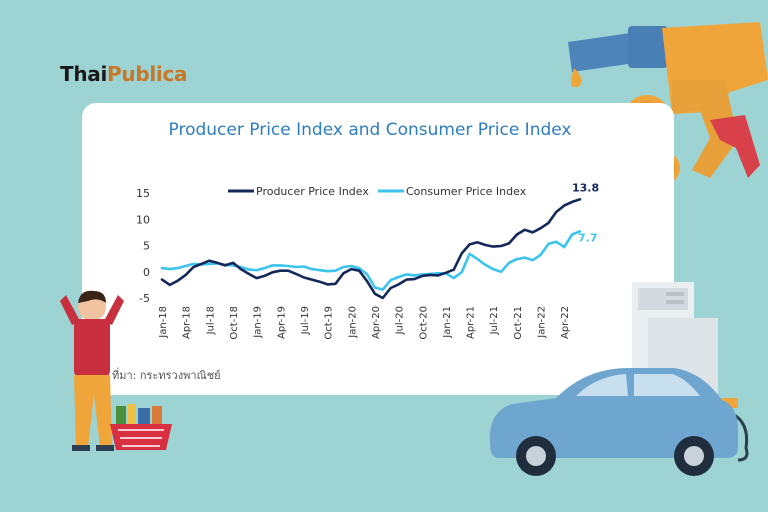  What do you see at coordinates (423, 323) in the screenshot?
I see `x-tick-label: Oct-20` at bounding box center [423, 323].